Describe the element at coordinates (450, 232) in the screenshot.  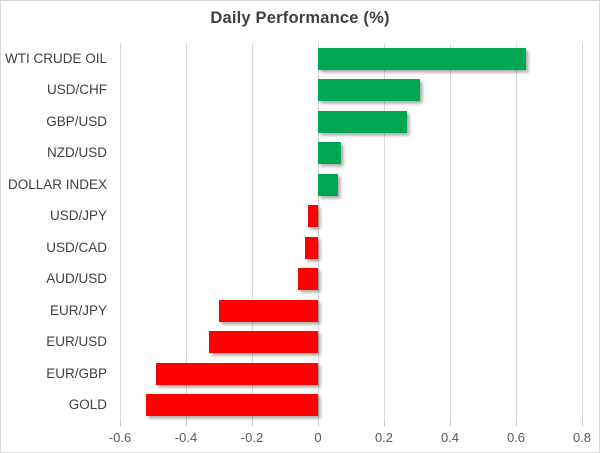
I see `gridline-0.4` at that location.